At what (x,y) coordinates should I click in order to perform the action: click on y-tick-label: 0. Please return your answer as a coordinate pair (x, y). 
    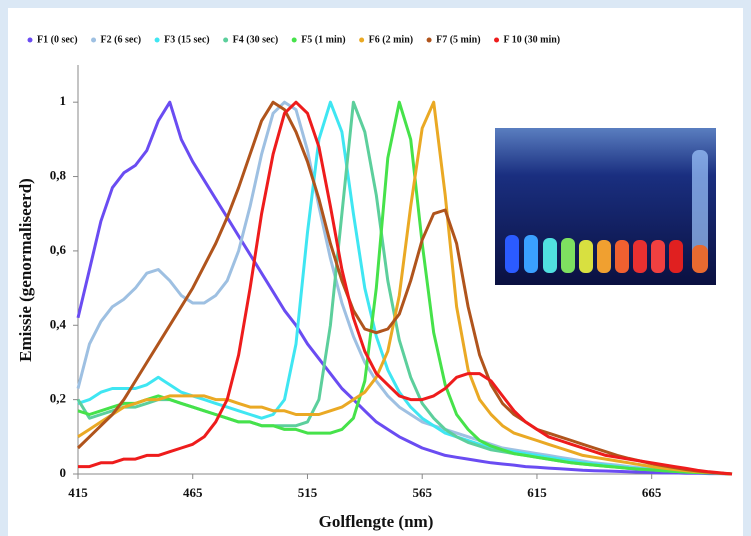
    Looking at the image, I should click on (63, 472).